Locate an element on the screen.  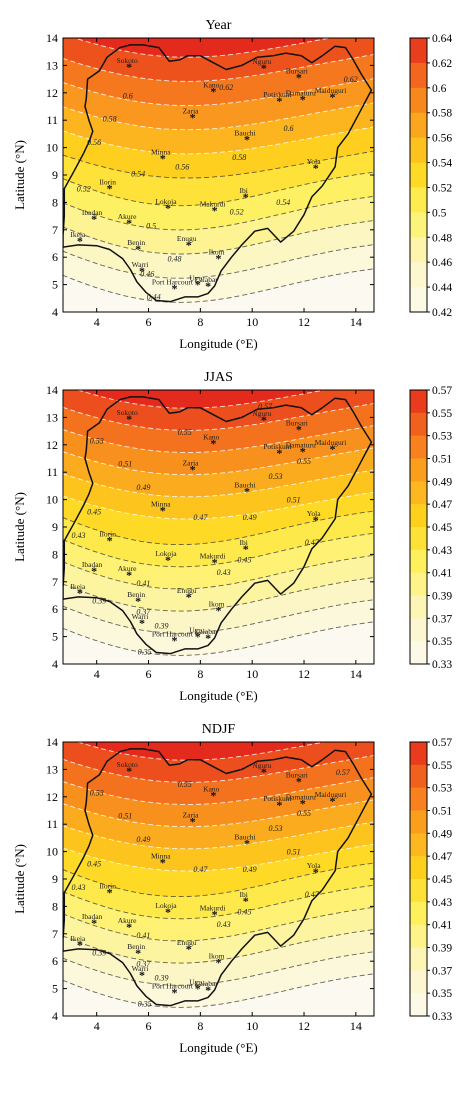
contour-label: 0.49 is located at coordinates (250, 517).